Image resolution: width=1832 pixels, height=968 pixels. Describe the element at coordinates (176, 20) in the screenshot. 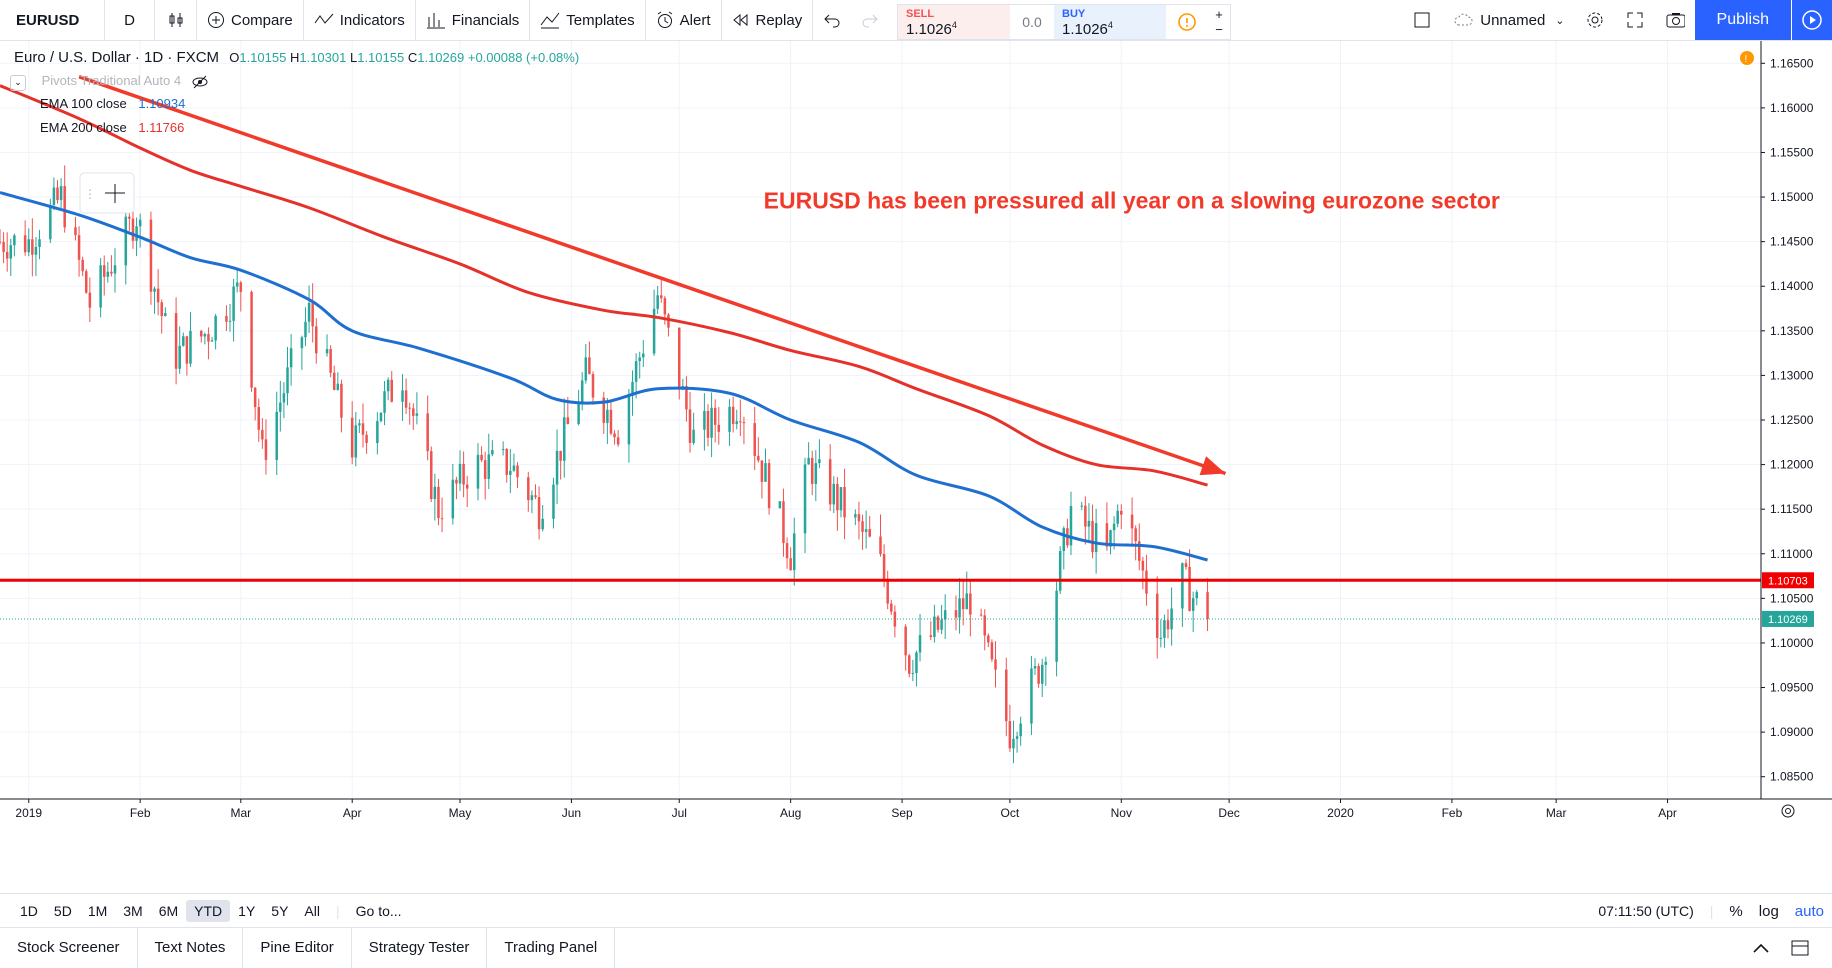

I see `chart-style-button` at that location.